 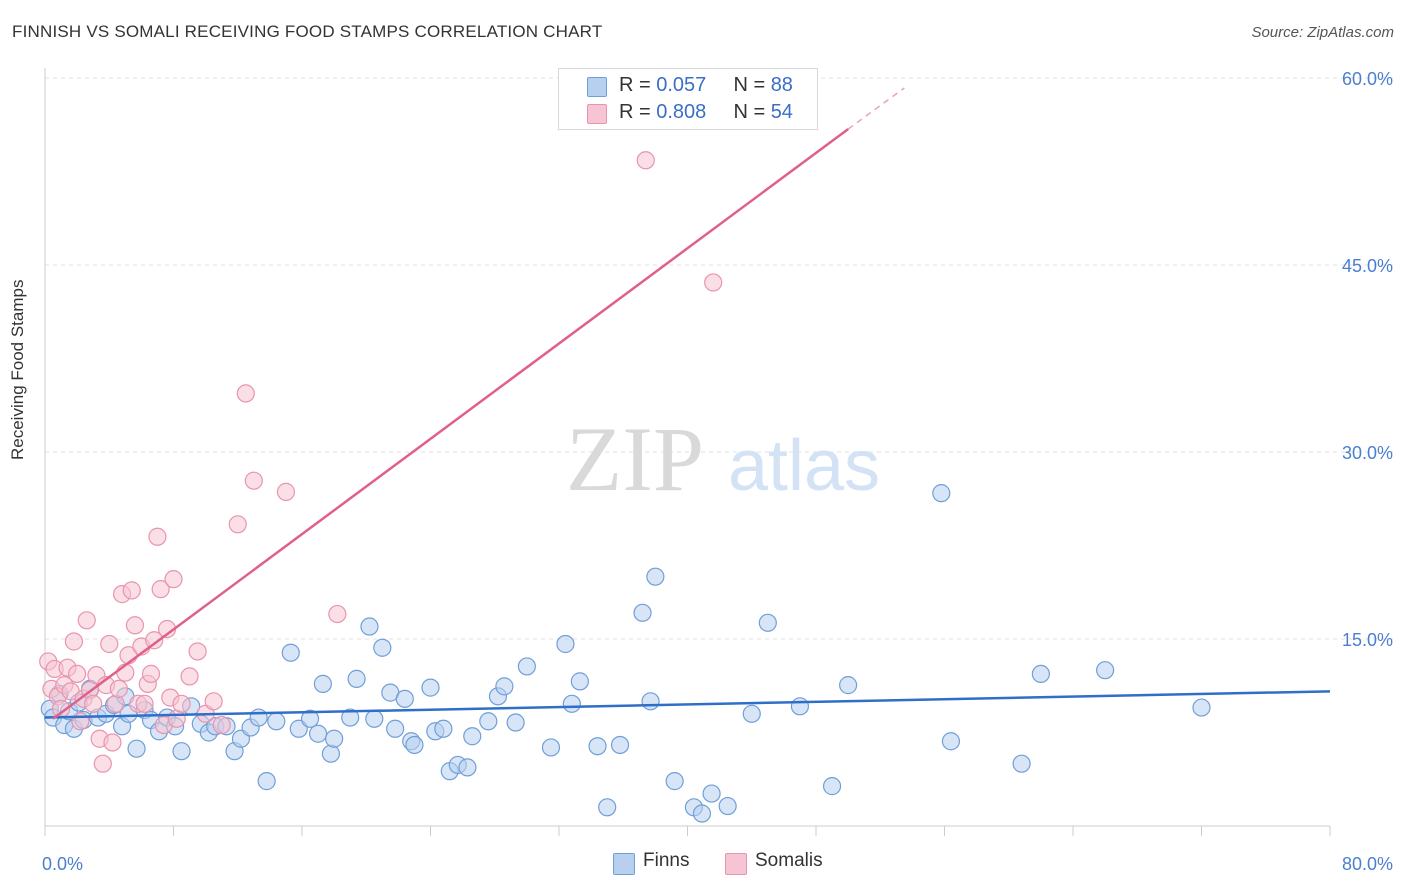 I want to click on finns-n-value: 88, so click(x=781, y=85).